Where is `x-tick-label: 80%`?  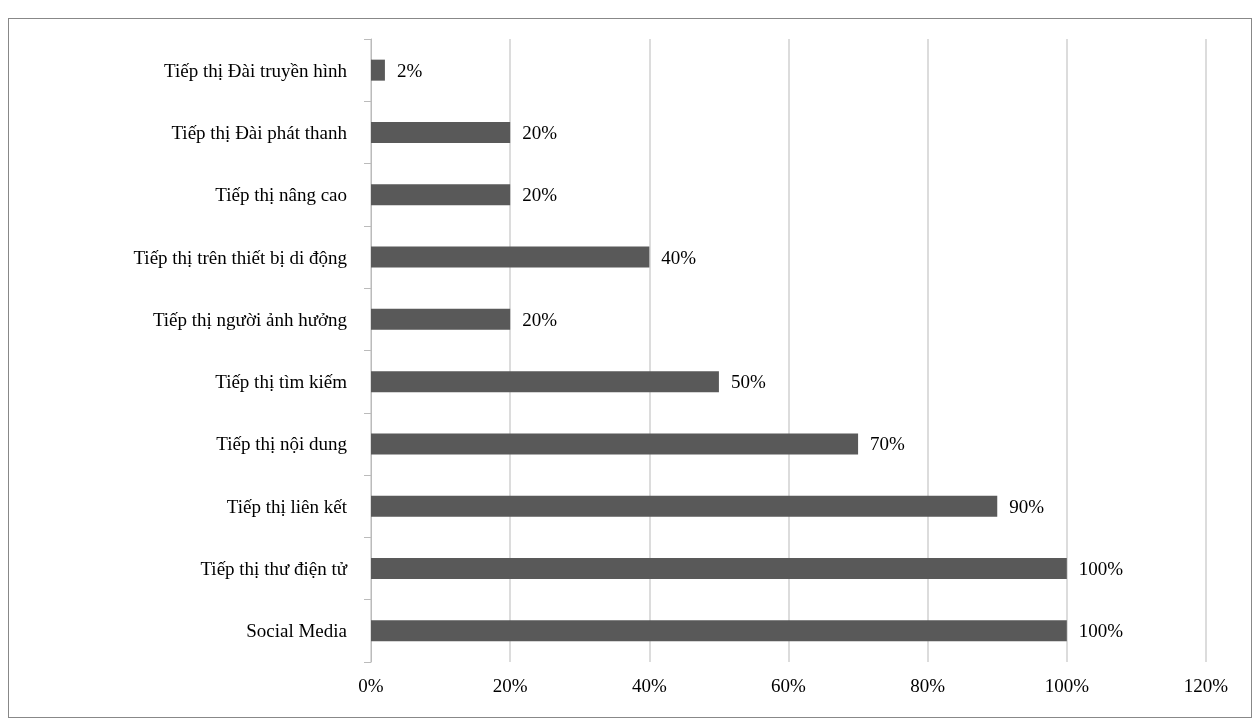 x-tick-label: 80% is located at coordinates (928, 685).